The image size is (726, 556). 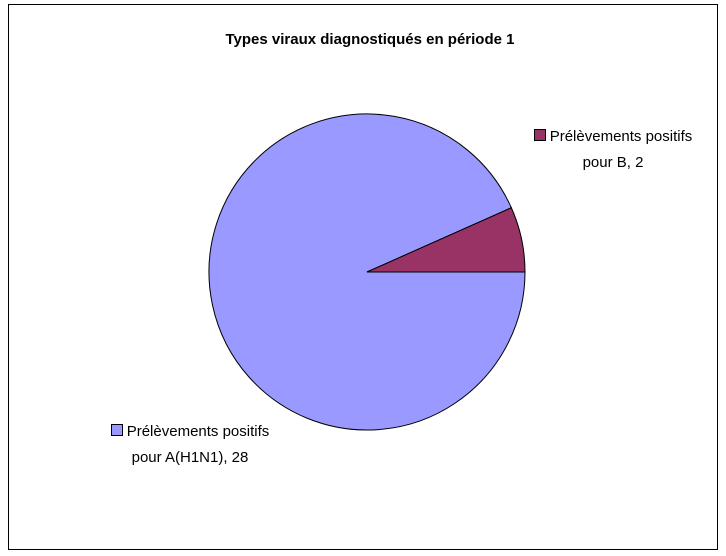 I want to click on pie-slice, so click(x=446, y=240).